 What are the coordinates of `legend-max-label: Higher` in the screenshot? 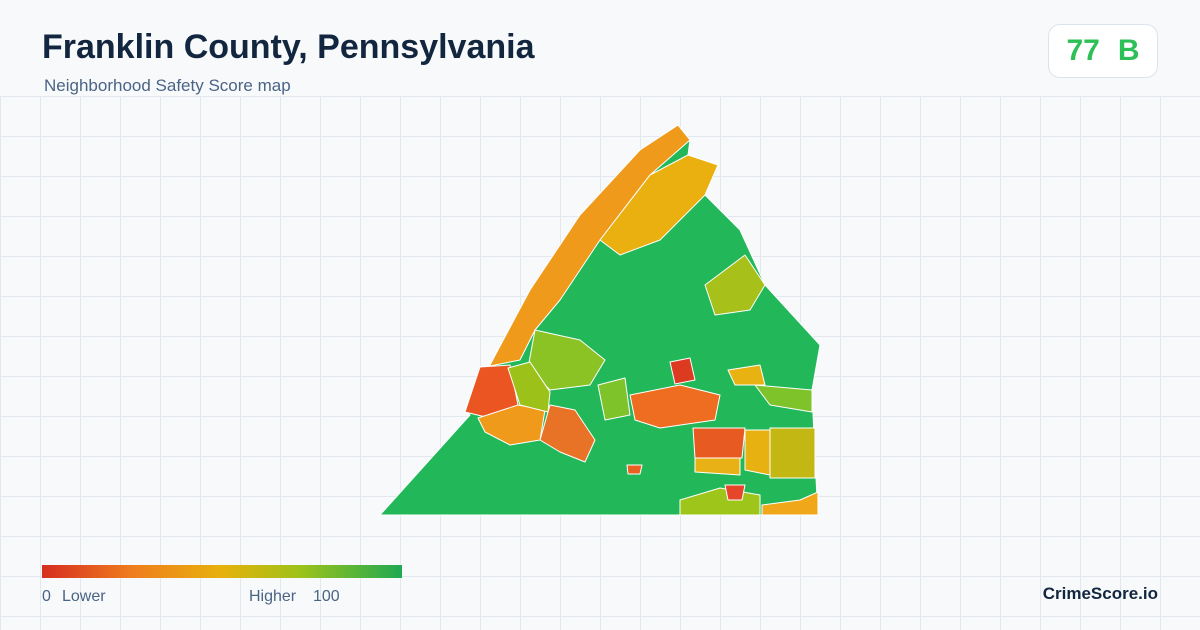 It's located at (273, 596).